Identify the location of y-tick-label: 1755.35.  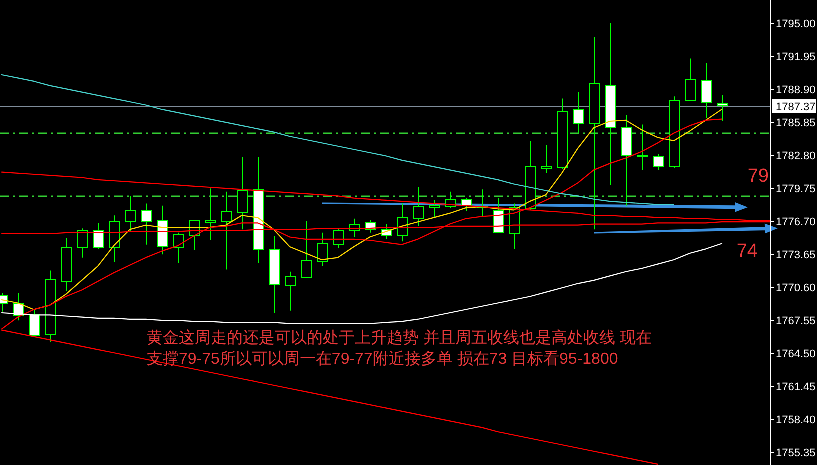
(796, 454).